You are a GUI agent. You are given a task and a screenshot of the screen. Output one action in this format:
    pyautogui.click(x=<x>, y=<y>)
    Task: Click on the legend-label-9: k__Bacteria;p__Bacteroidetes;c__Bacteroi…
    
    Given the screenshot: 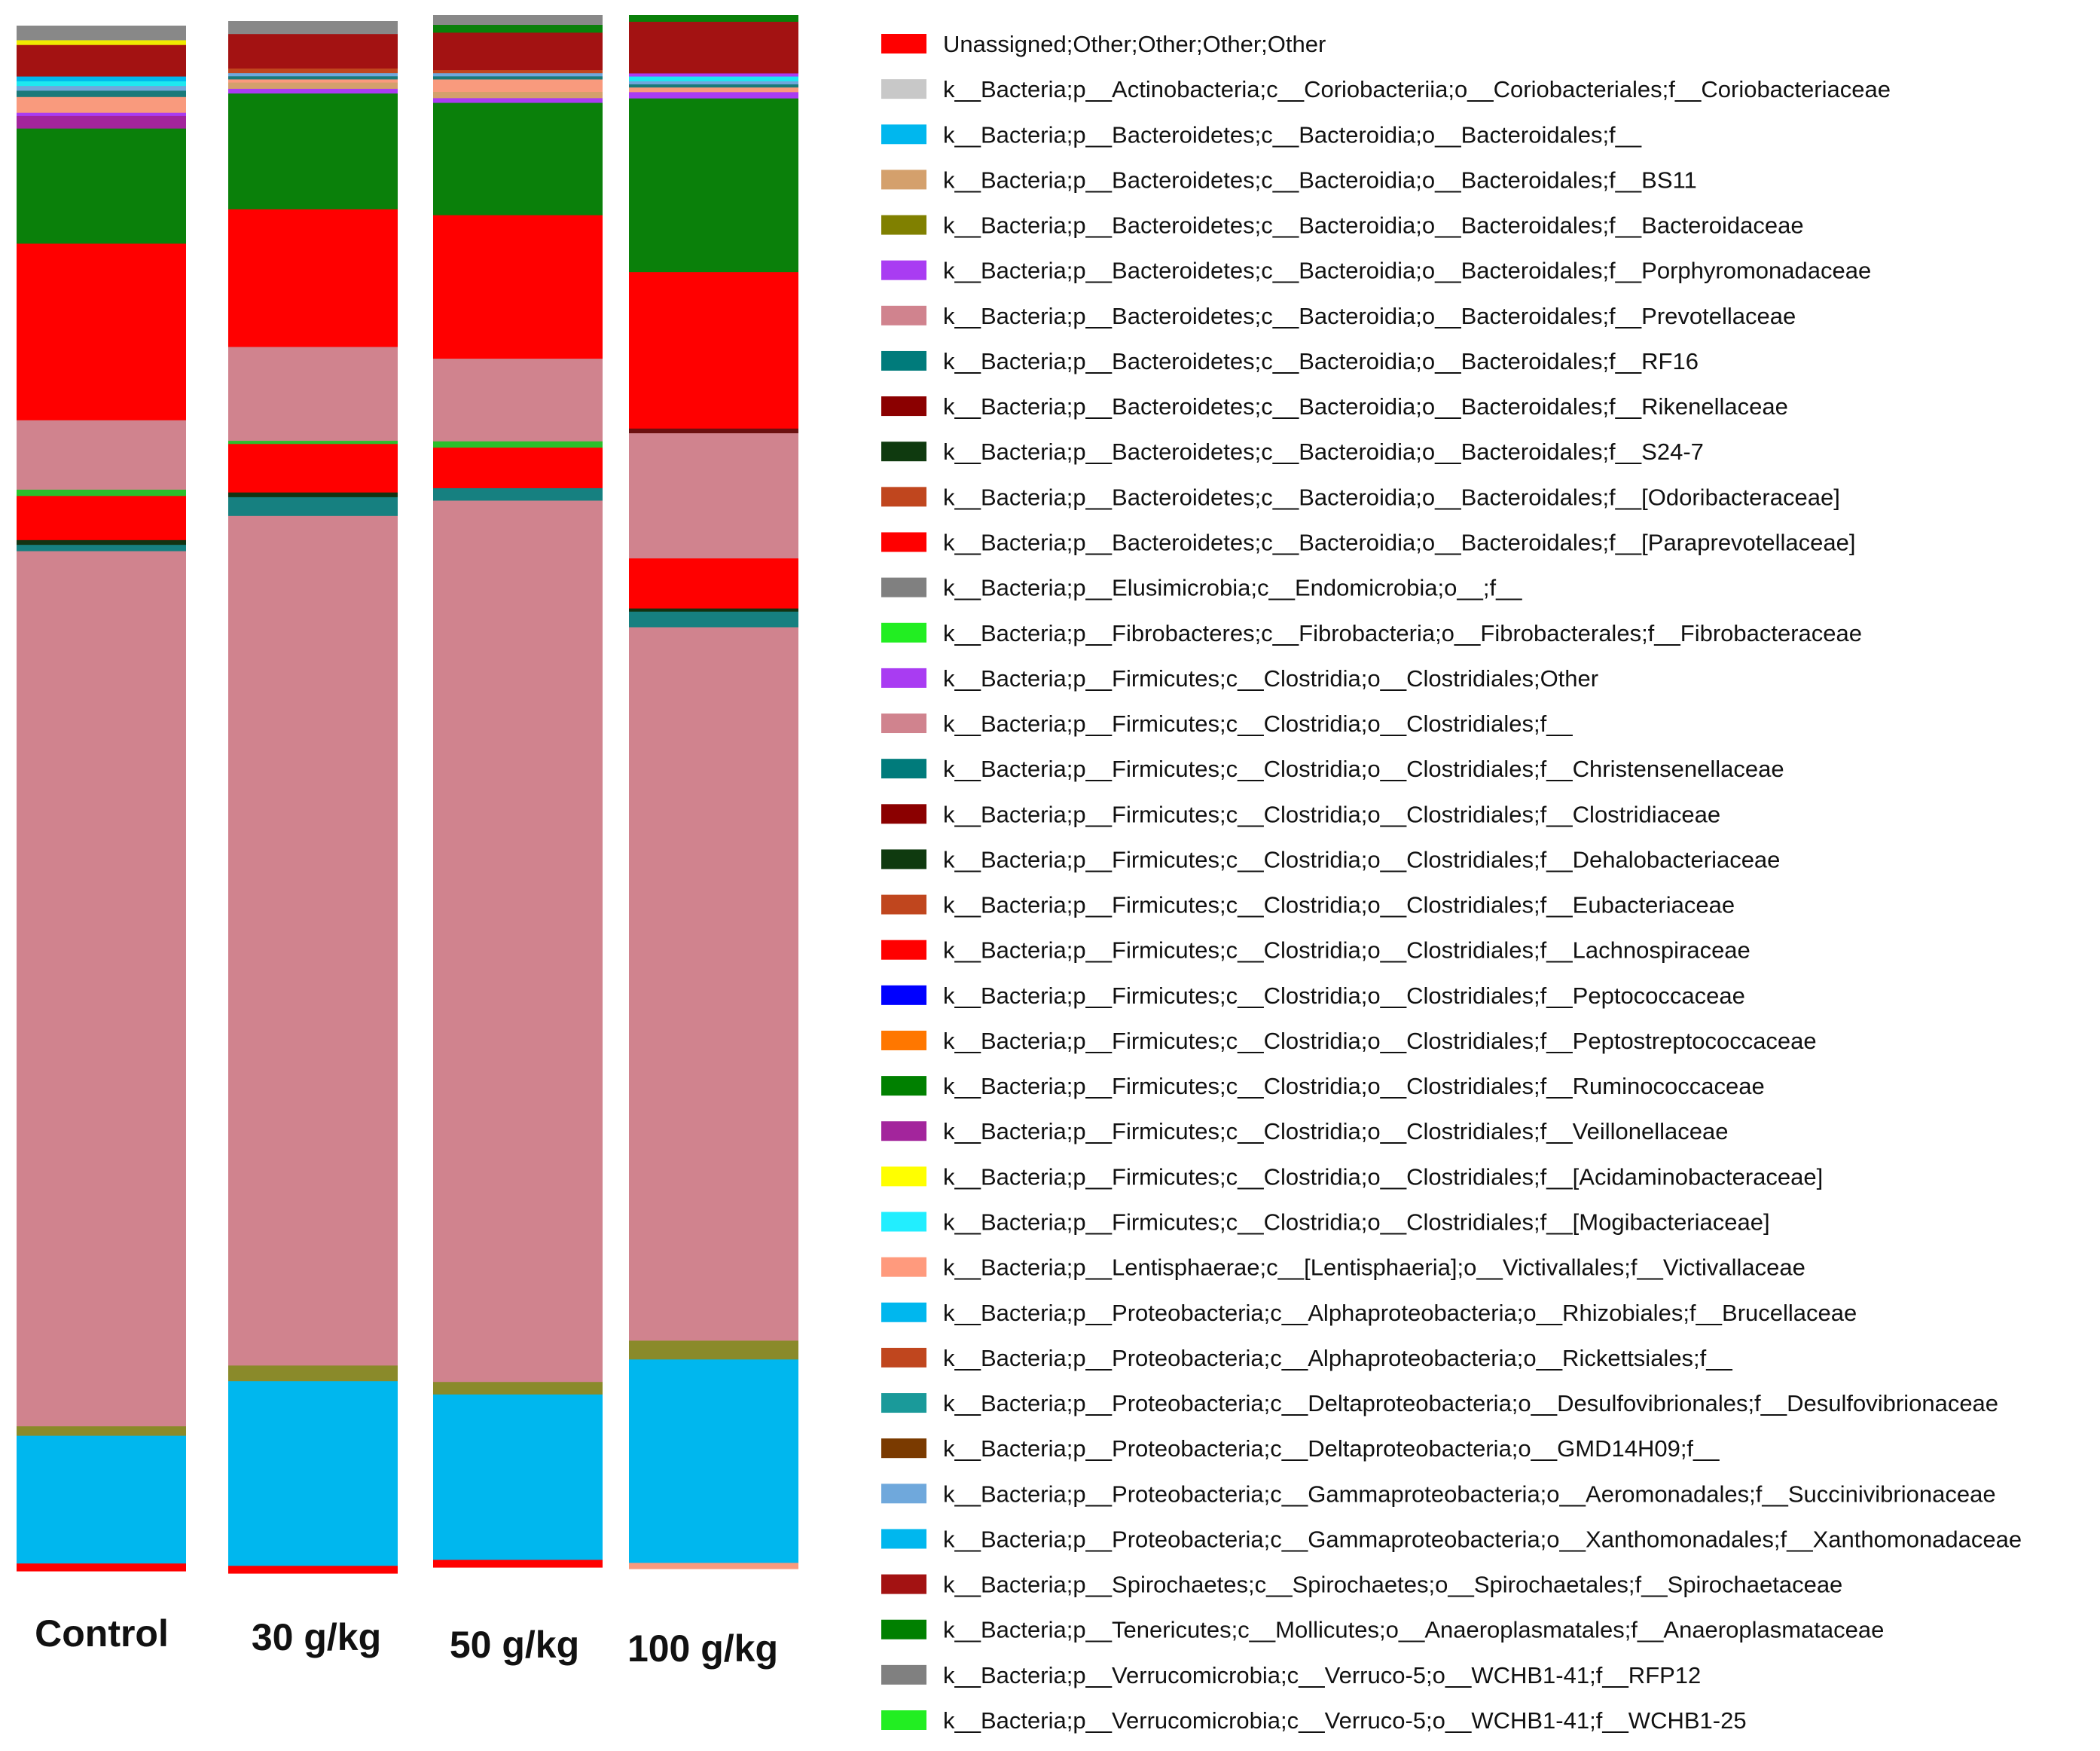 What is the action you would take?
    pyautogui.click(x=1323, y=452)
    